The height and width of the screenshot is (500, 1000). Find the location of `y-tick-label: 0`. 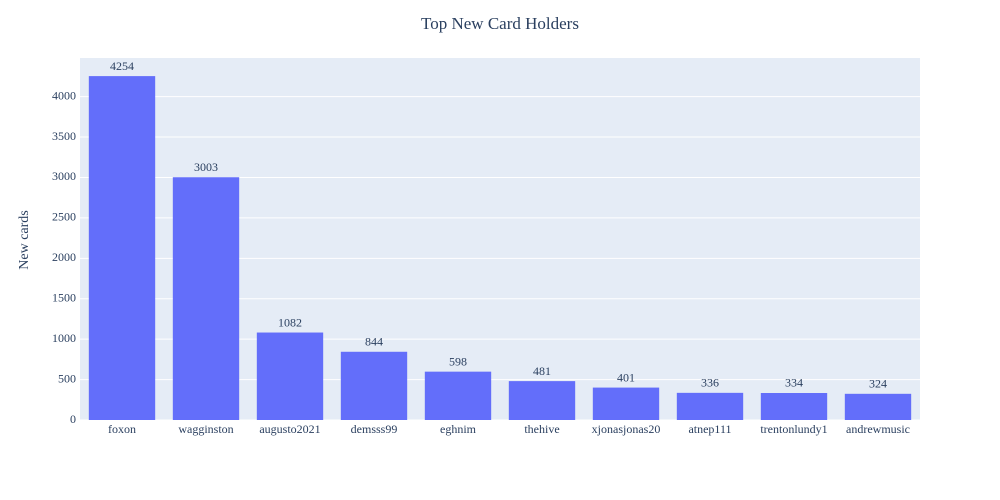

y-tick-label: 0 is located at coordinates (73, 419).